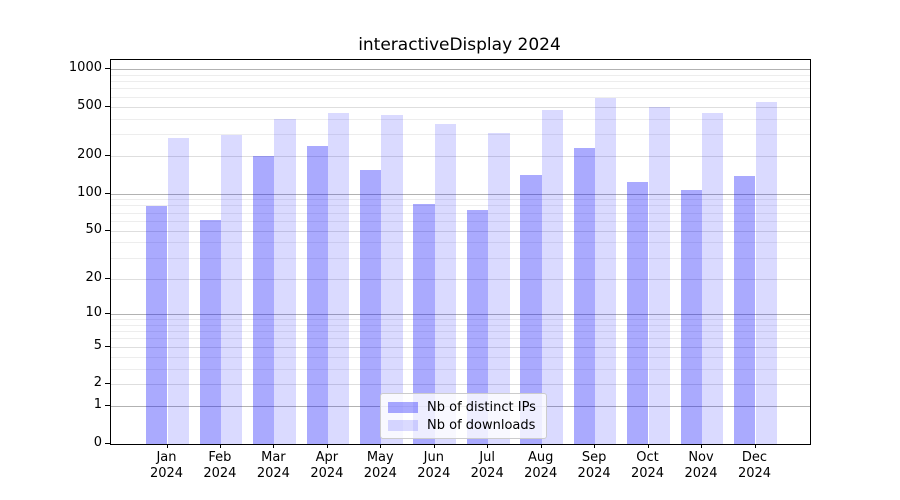  I want to click on legend-swatch-distinct-ips, so click(403, 407).